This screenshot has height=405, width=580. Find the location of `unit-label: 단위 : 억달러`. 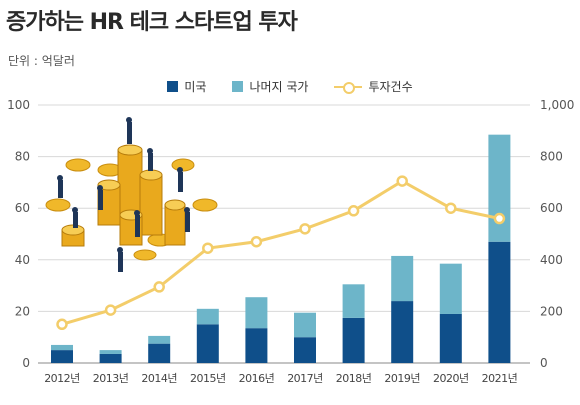

unit-label: 단위 : 억달러 is located at coordinates (41, 61).